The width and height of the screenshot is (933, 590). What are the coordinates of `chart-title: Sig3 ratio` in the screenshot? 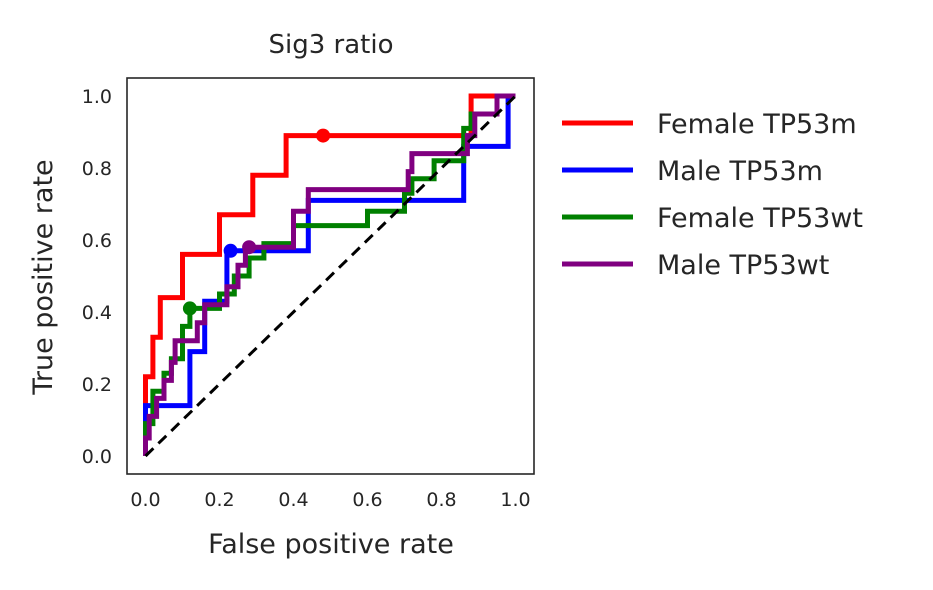 It's located at (331, 45).